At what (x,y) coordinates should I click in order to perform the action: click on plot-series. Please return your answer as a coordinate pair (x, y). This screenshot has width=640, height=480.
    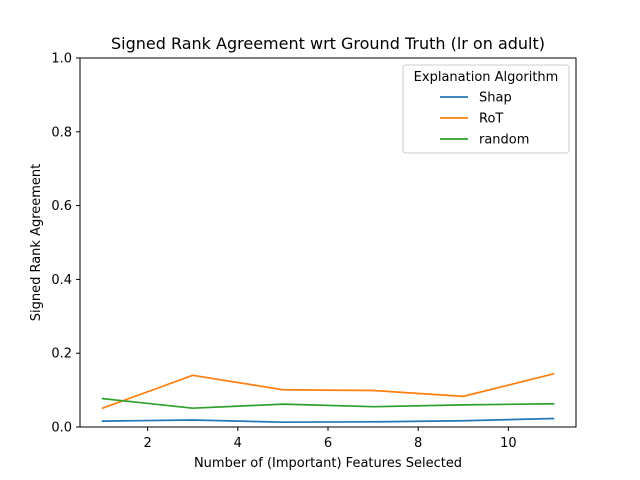
    Looking at the image, I should click on (328, 398).